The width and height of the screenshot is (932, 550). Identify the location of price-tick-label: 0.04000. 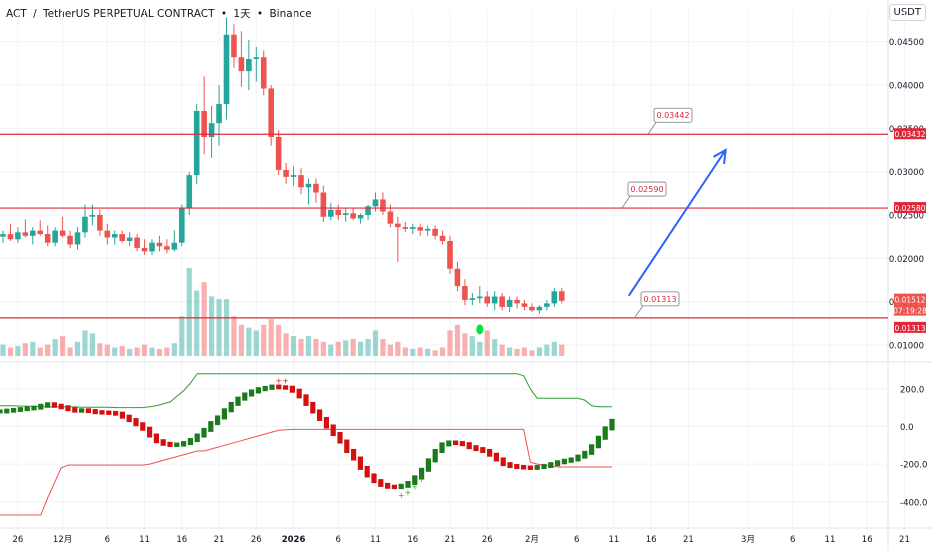
(906, 87).